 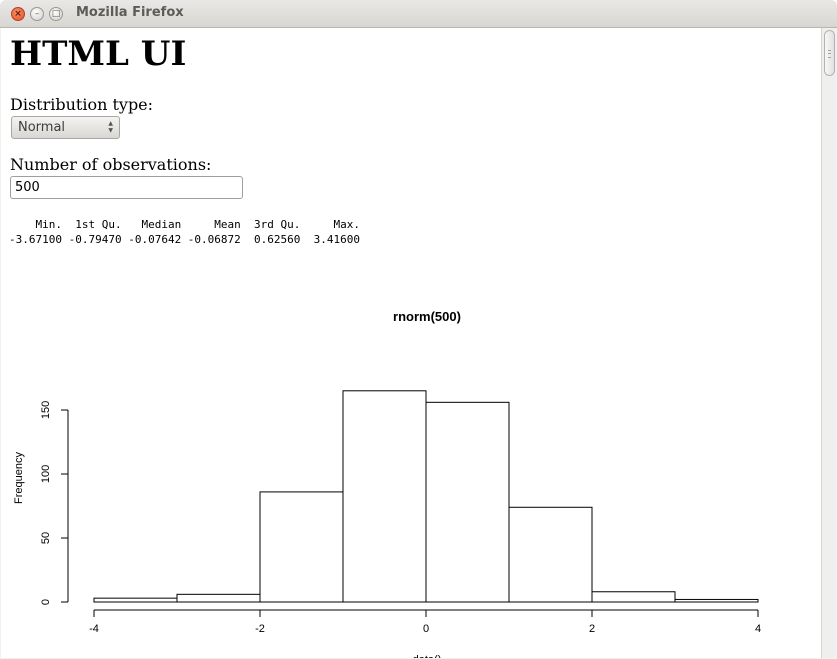 I want to click on scrollbar-thumb, so click(x=829, y=53).